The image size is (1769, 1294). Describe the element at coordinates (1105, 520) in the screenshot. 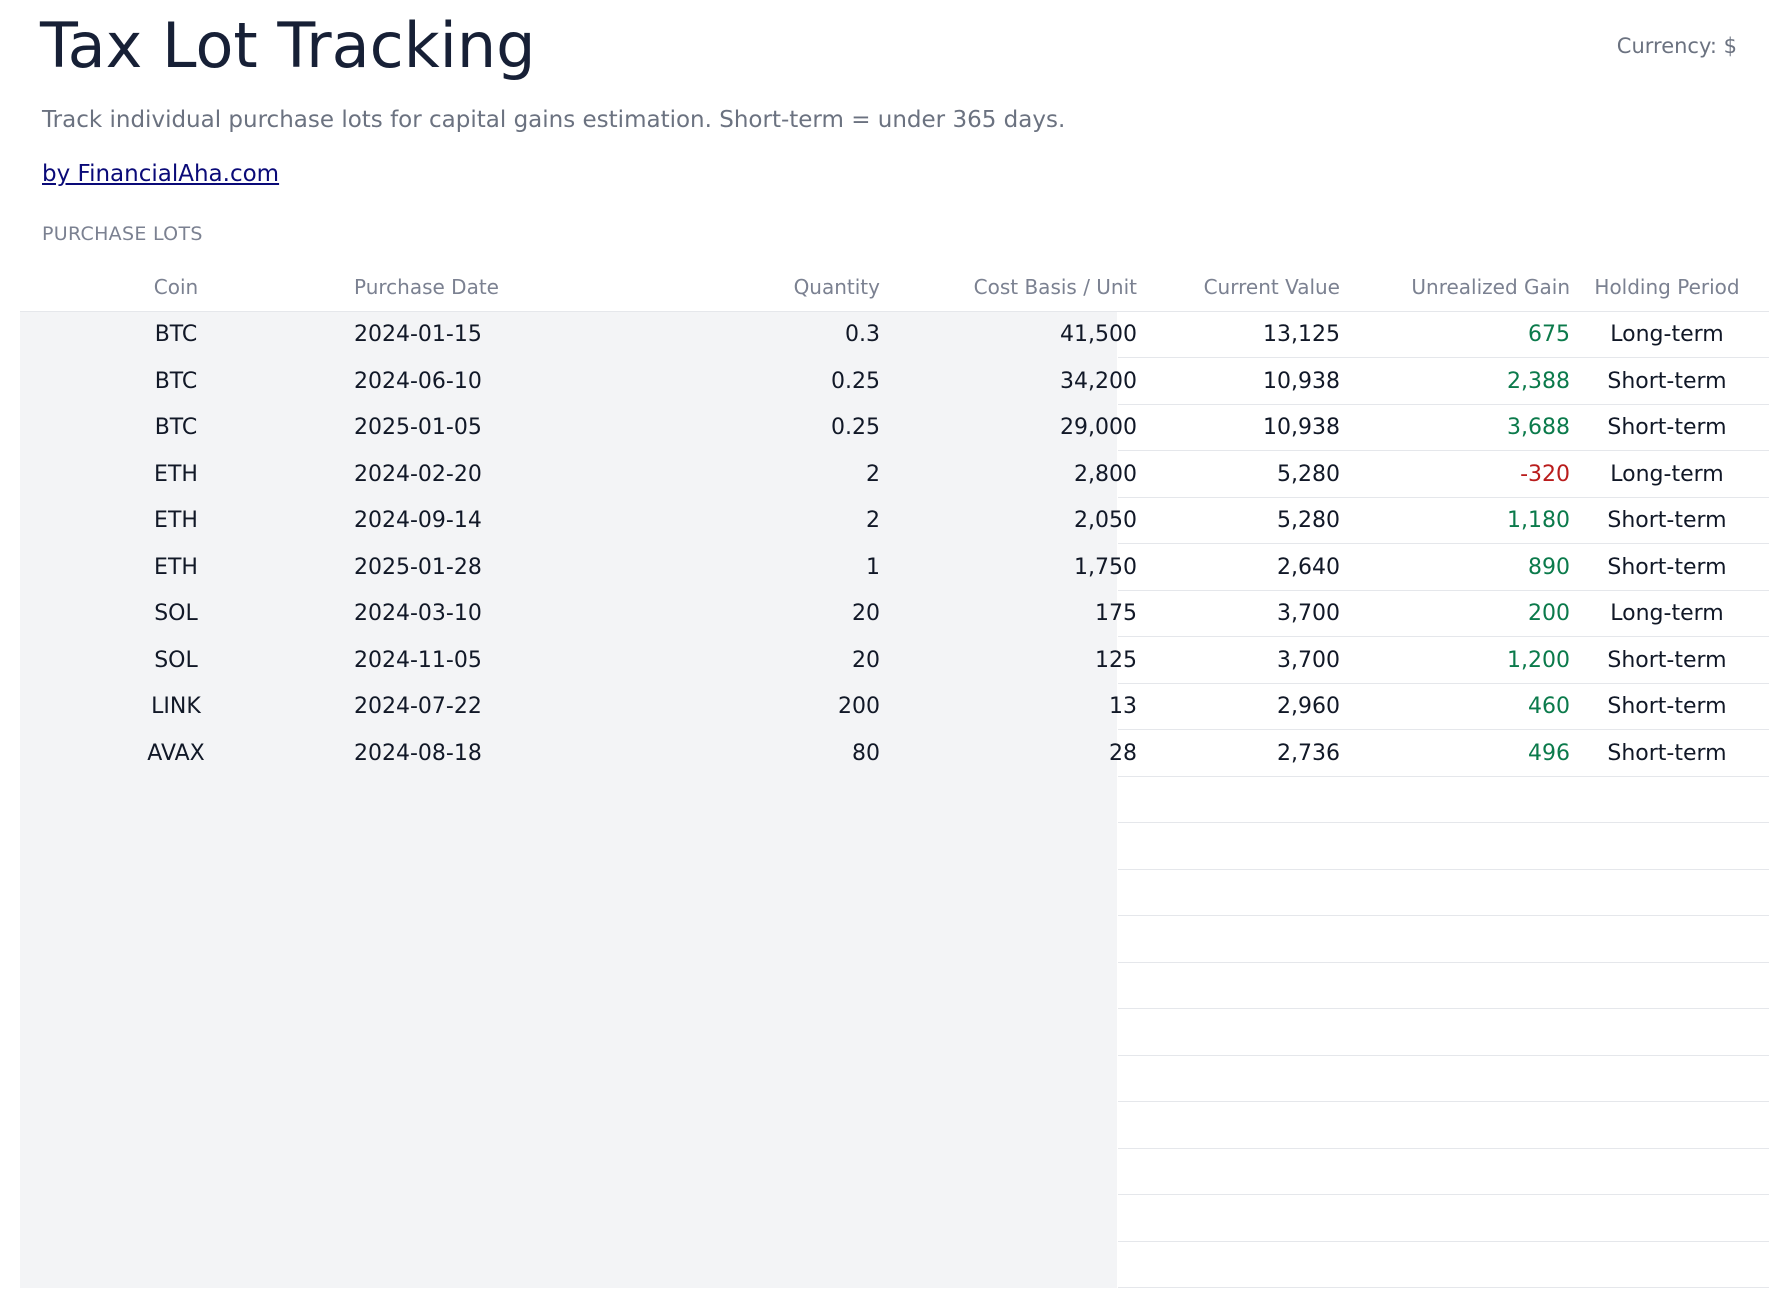

I see `cell-cost-basis: 2,050` at that location.